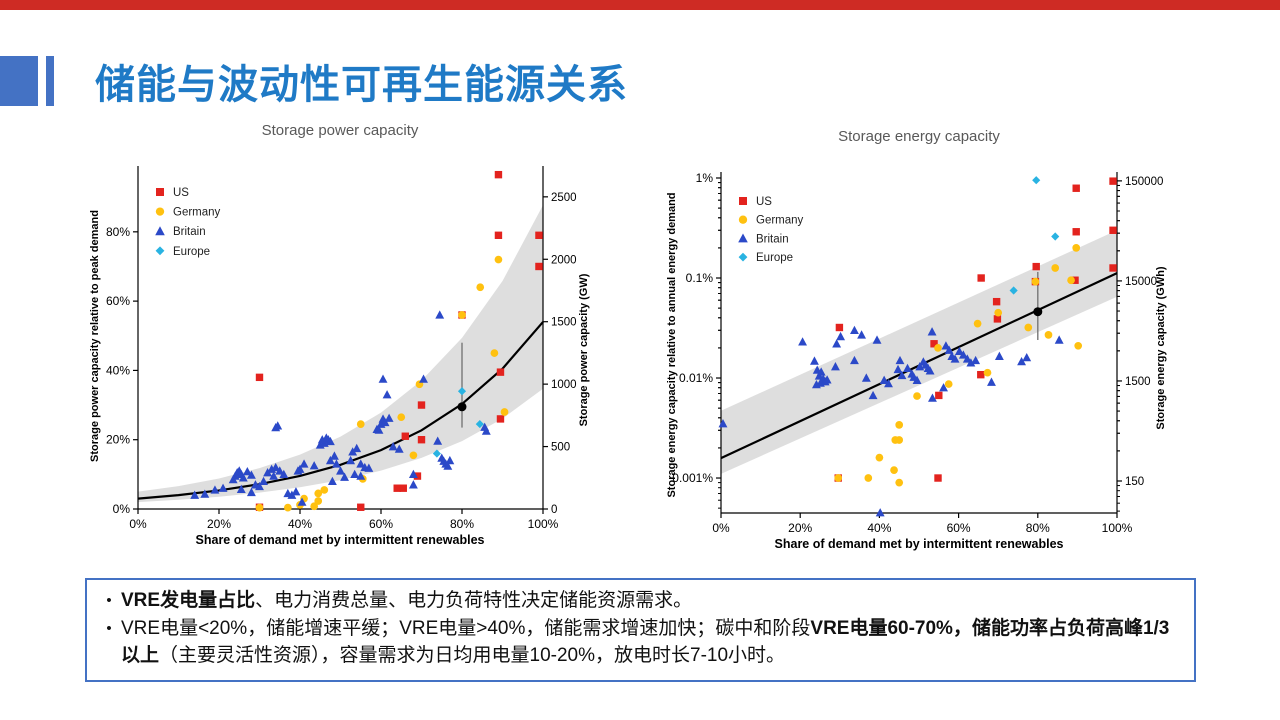 The width and height of the screenshot is (1280, 720). What do you see at coordinates (188, 600) in the screenshot?
I see `summary-text-segment: VRE发电量占比` at bounding box center [188, 600].